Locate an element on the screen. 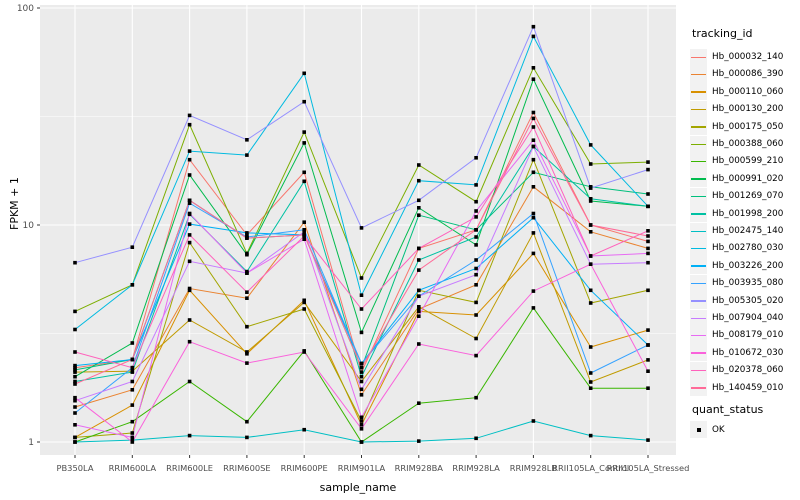  legend-item-label: Hb_020378_060 is located at coordinates (748, 370).